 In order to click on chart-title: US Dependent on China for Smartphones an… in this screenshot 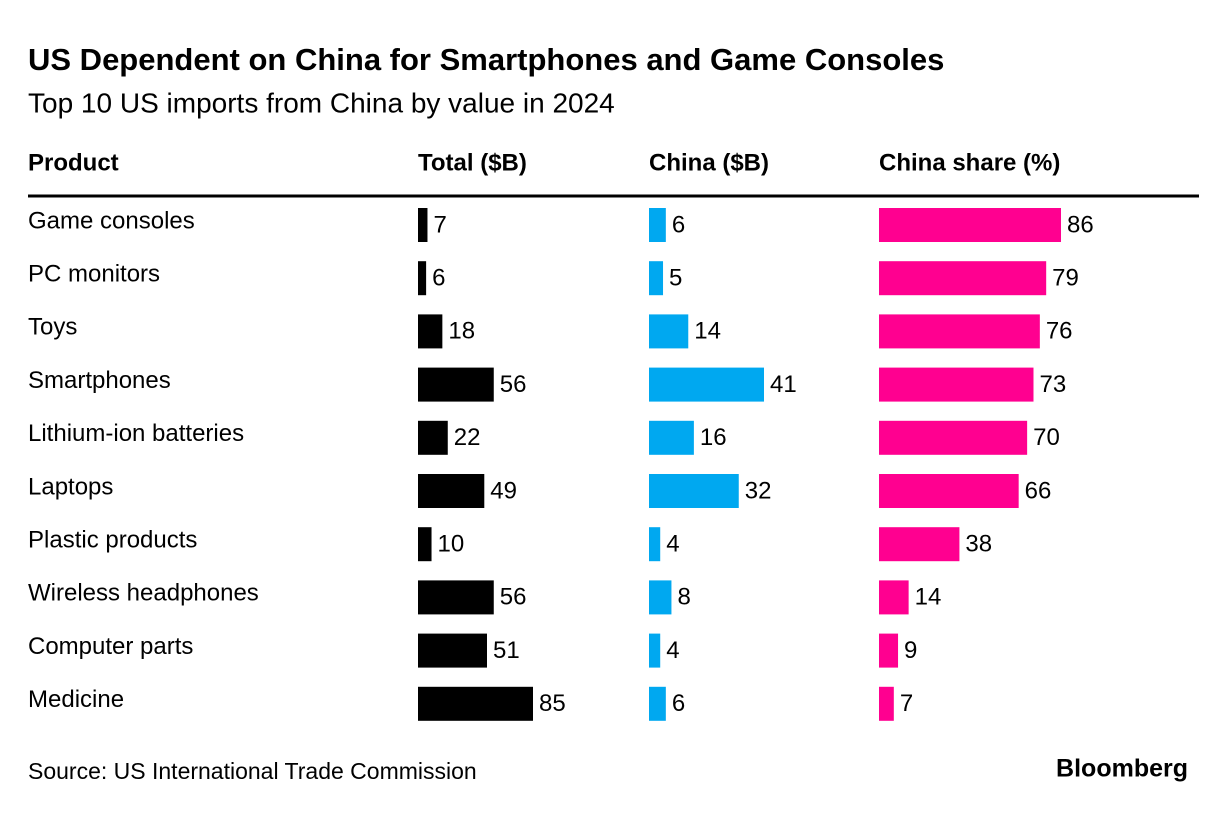, I will do `click(486, 59)`.